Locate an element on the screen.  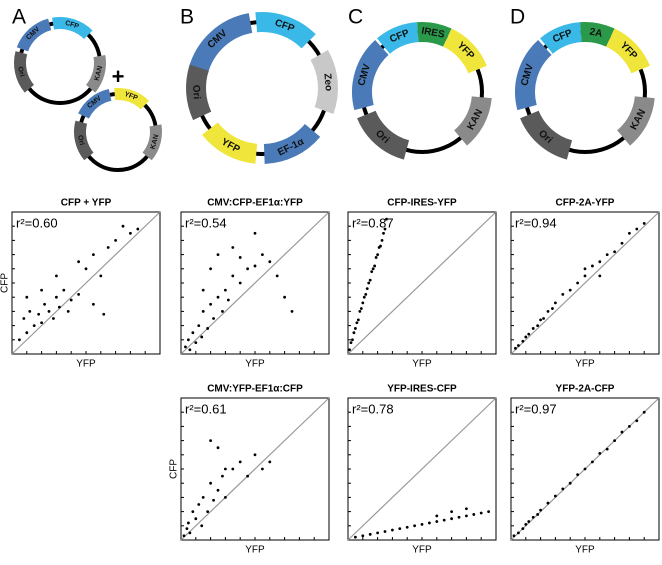
feature-label: CFP is located at coordinates (72, 25).